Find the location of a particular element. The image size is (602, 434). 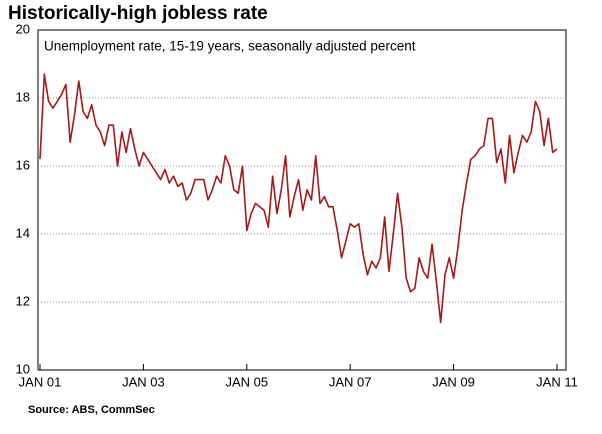

y-tick-label: 12 is located at coordinates (23, 300).